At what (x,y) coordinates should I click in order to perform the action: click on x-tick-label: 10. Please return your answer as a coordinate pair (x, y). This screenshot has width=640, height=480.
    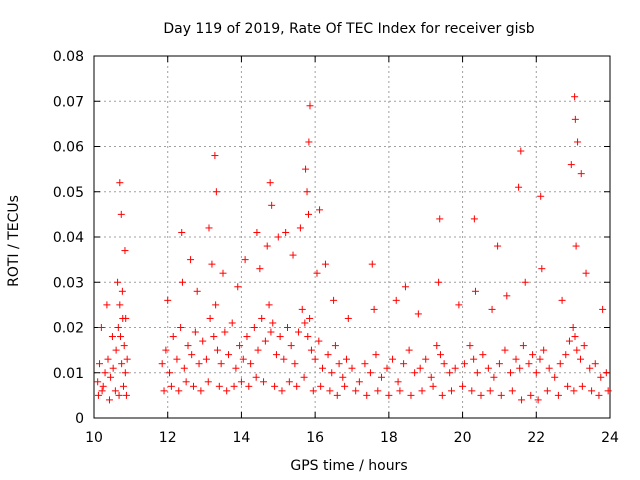
    Looking at the image, I should click on (94, 438).